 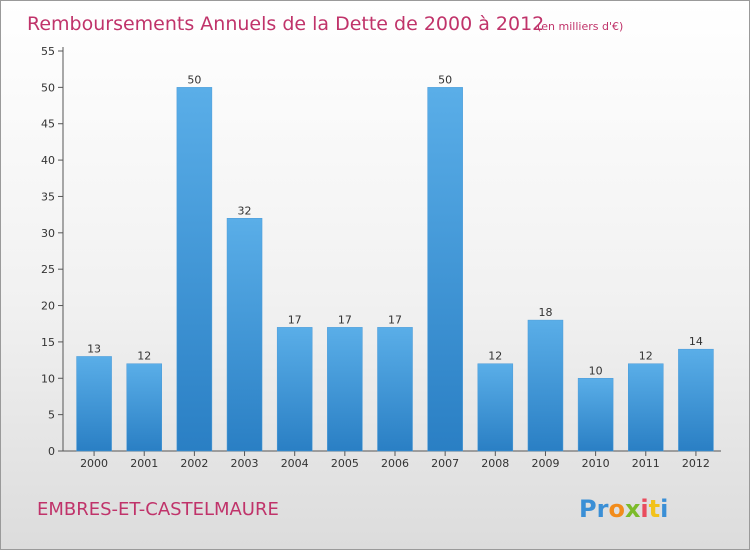 I want to click on bar-2010, so click(x=595, y=415).